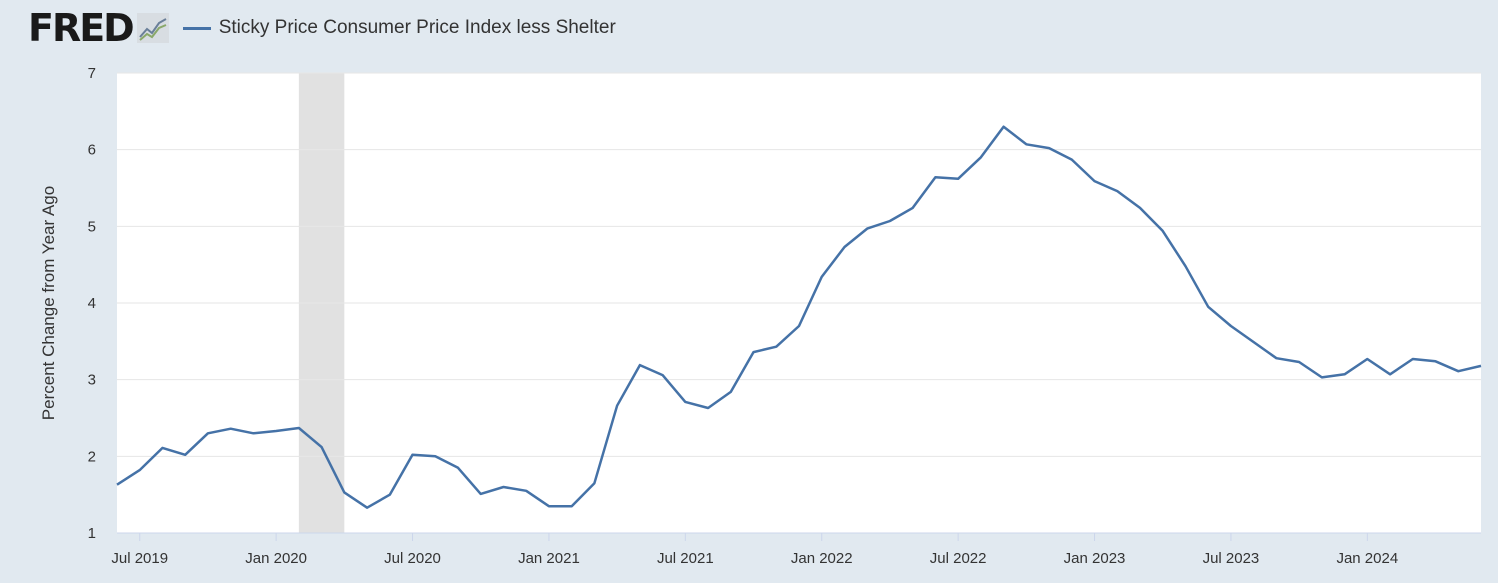 The width and height of the screenshot is (1498, 583). I want to click on y-tick-label: 1, so click(92, 533).